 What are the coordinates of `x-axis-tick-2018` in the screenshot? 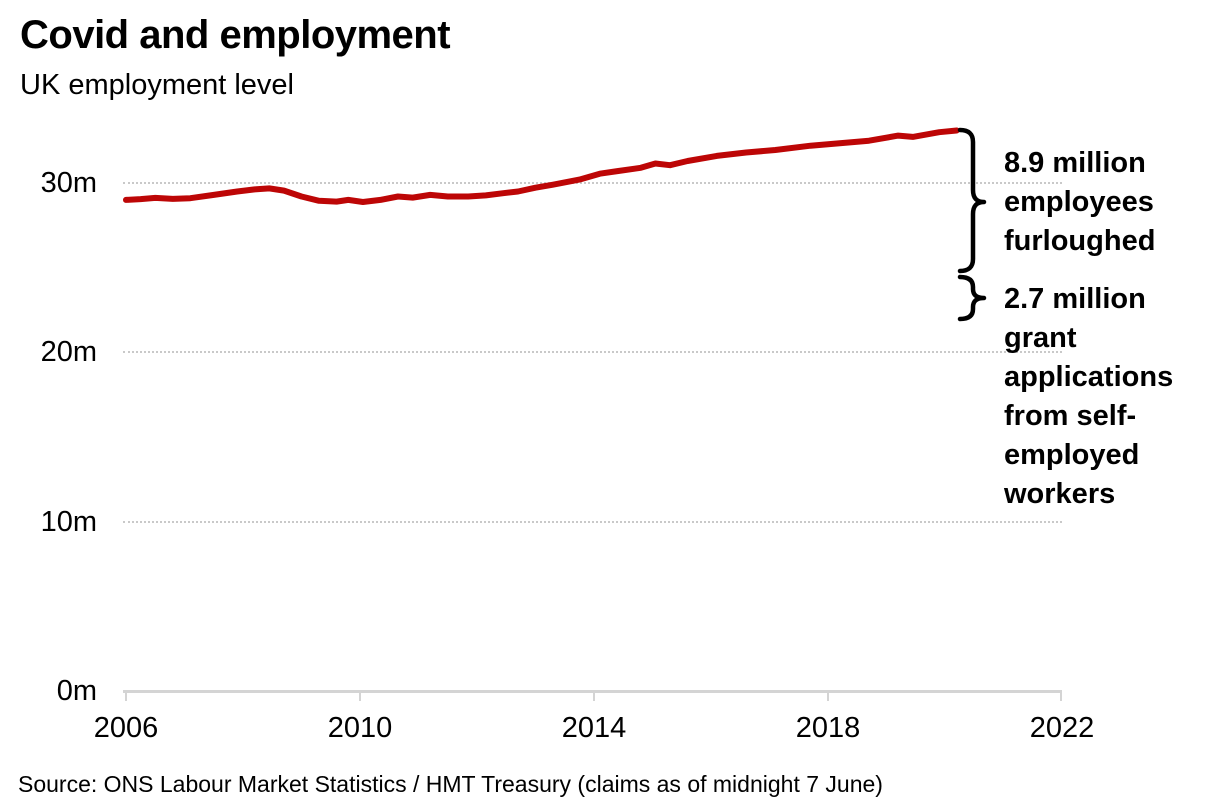 It's located at (828, 696).